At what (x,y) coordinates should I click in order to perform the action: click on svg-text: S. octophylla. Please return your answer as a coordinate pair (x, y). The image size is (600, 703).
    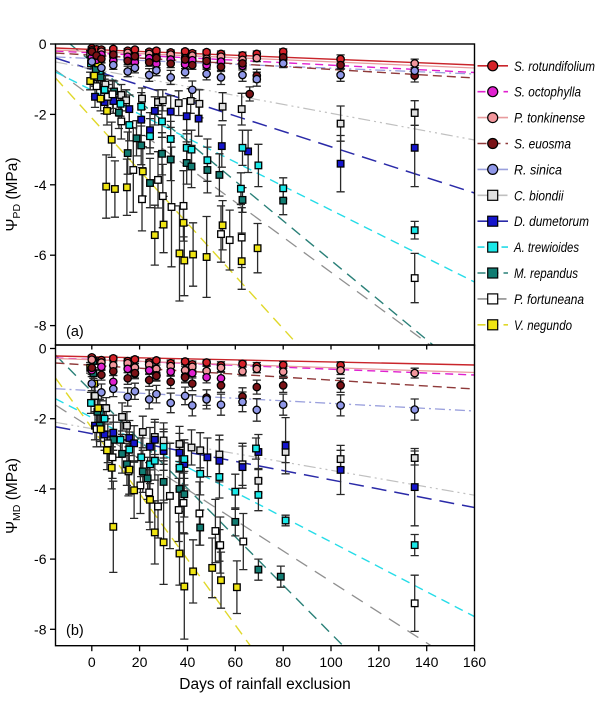
    Looking at the image, I should click on (547, 93).